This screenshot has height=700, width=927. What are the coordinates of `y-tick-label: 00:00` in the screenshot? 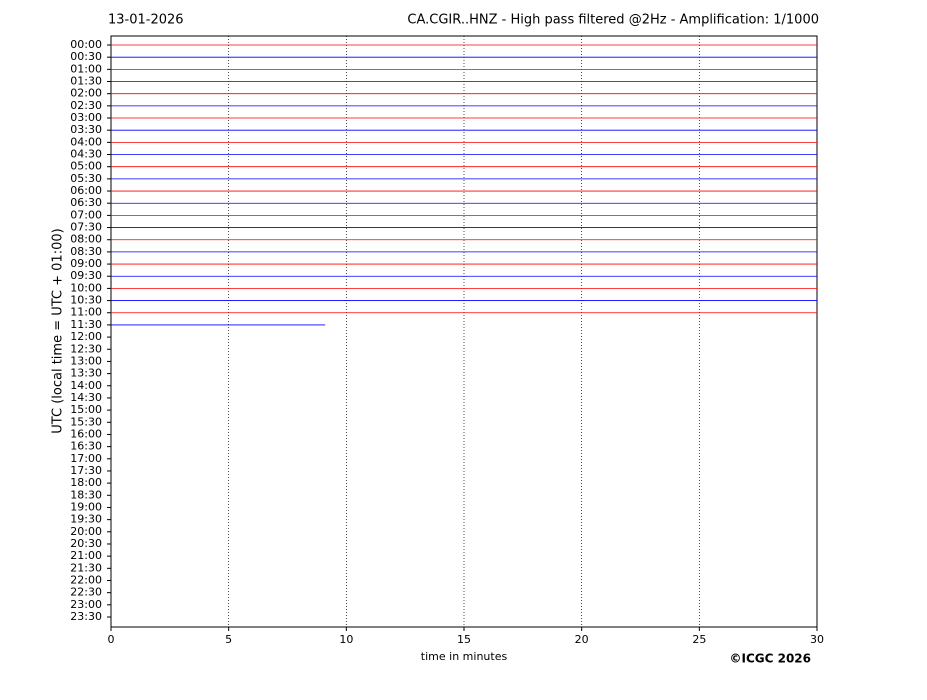 It's located at (86, 44).